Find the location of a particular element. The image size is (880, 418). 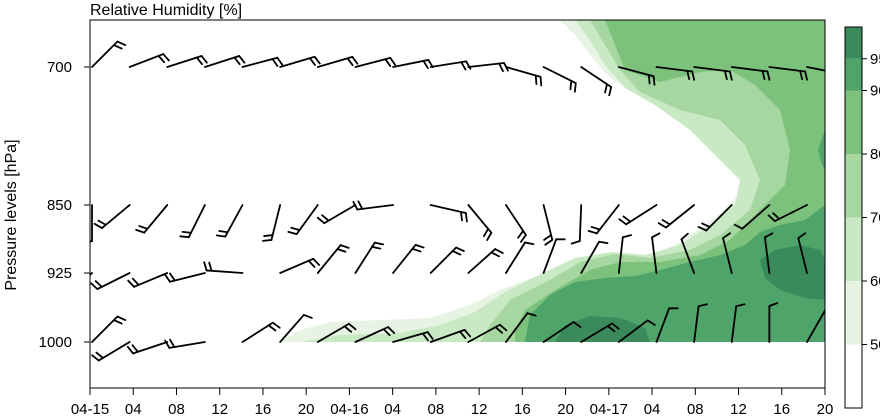

x-tick-label: 08 is located at coordinates (436, 409).